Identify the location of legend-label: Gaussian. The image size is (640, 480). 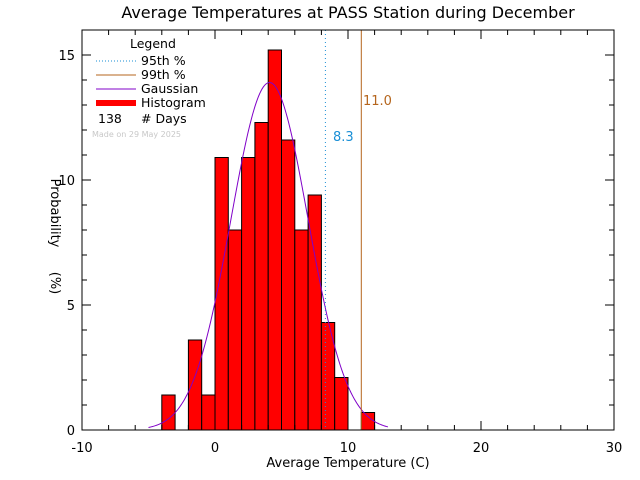
(169, 88).